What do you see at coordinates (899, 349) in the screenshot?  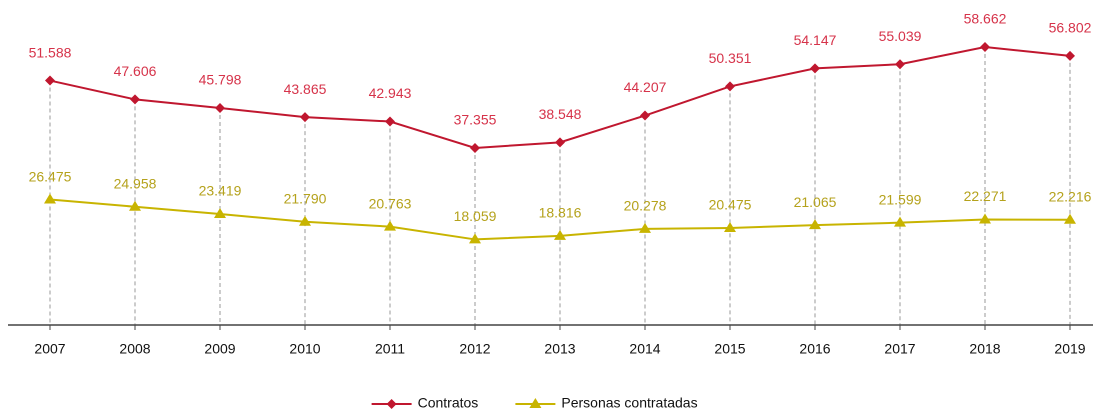 I see `x-tick-label: 2017` at bounding box center [899, 349].